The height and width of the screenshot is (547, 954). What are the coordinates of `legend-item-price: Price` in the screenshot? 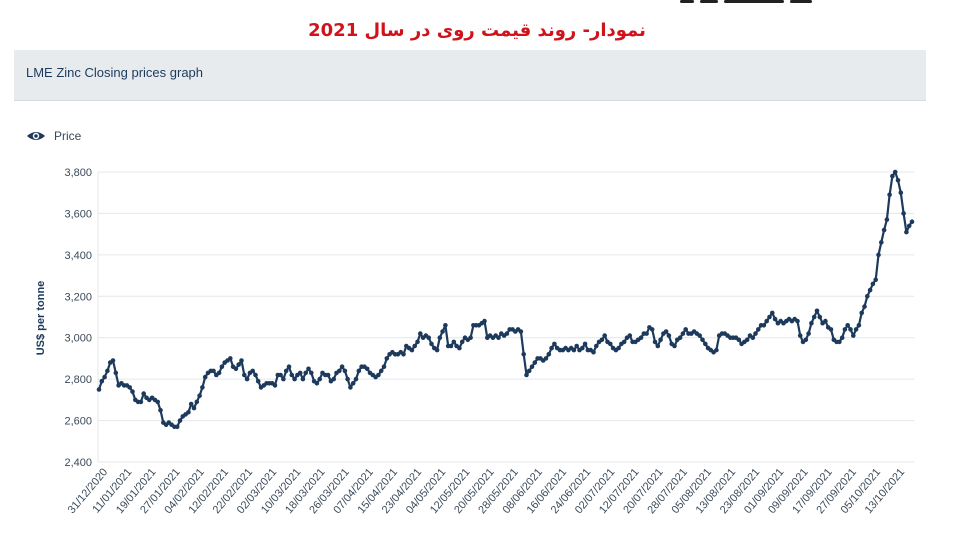 It's located at (53, 136).